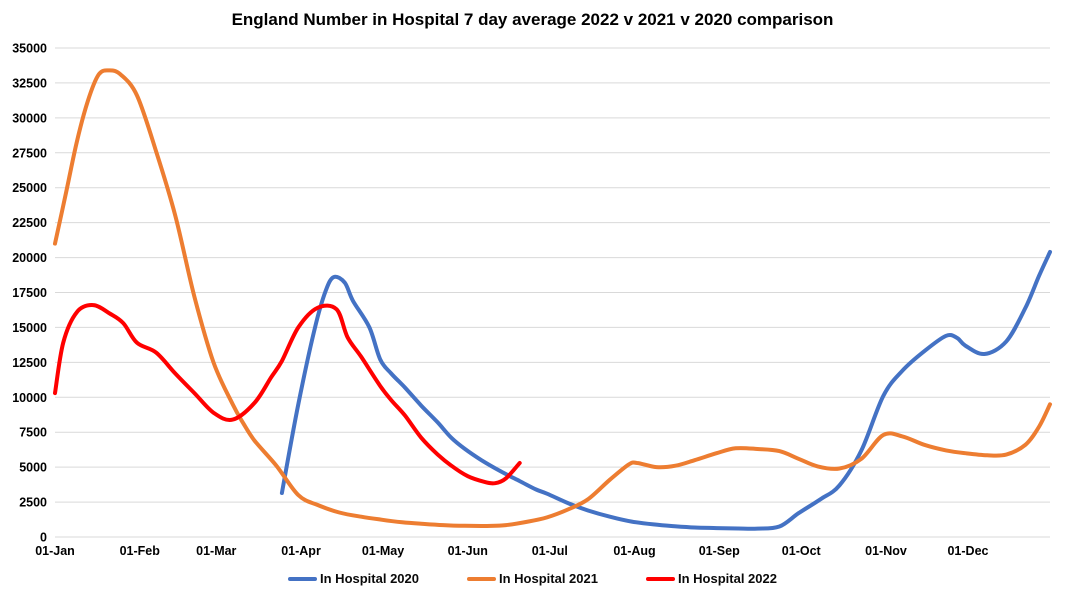 The image size is (1065, 600). Describe the element at coordinates (468, 551) in the screenshot. I see `x-tick-label: 01-Jun` at that location.